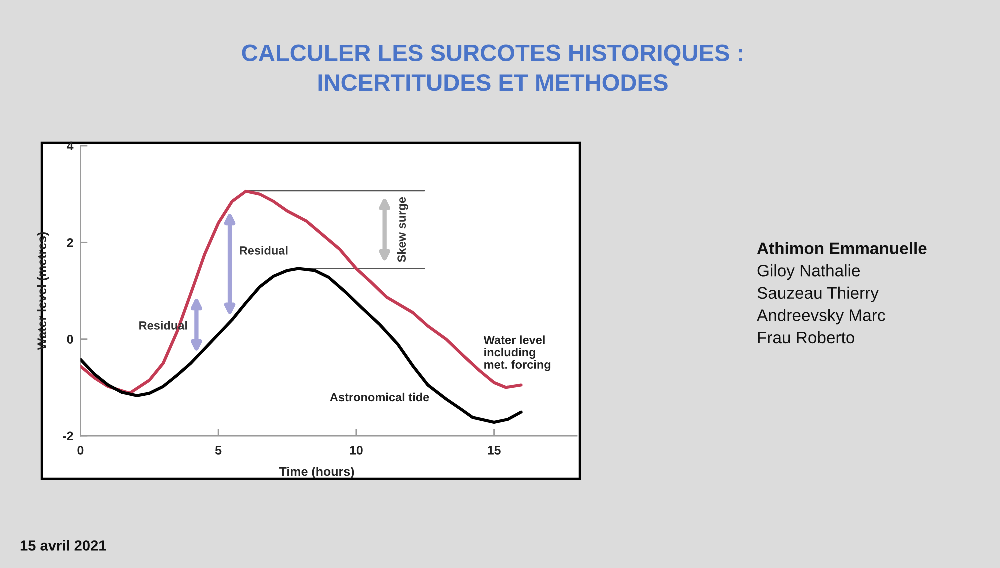 This screenshot has width=1000, height=568. I want to click on x-tick-label: 15, so click(494, 450).